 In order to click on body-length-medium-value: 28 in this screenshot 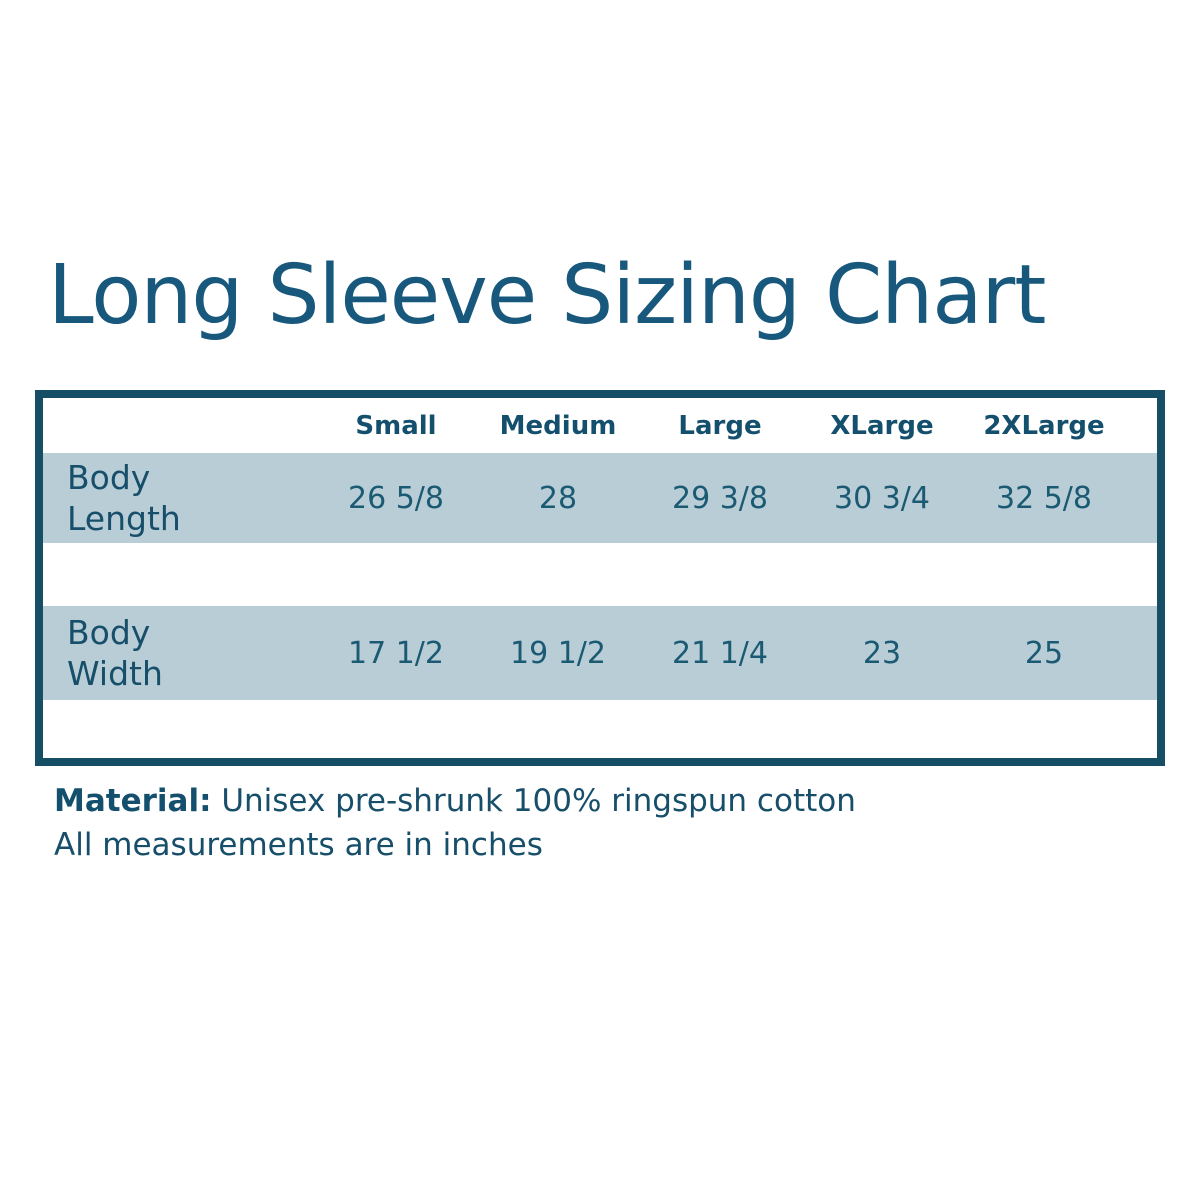, I will do `click(558, 498)`.